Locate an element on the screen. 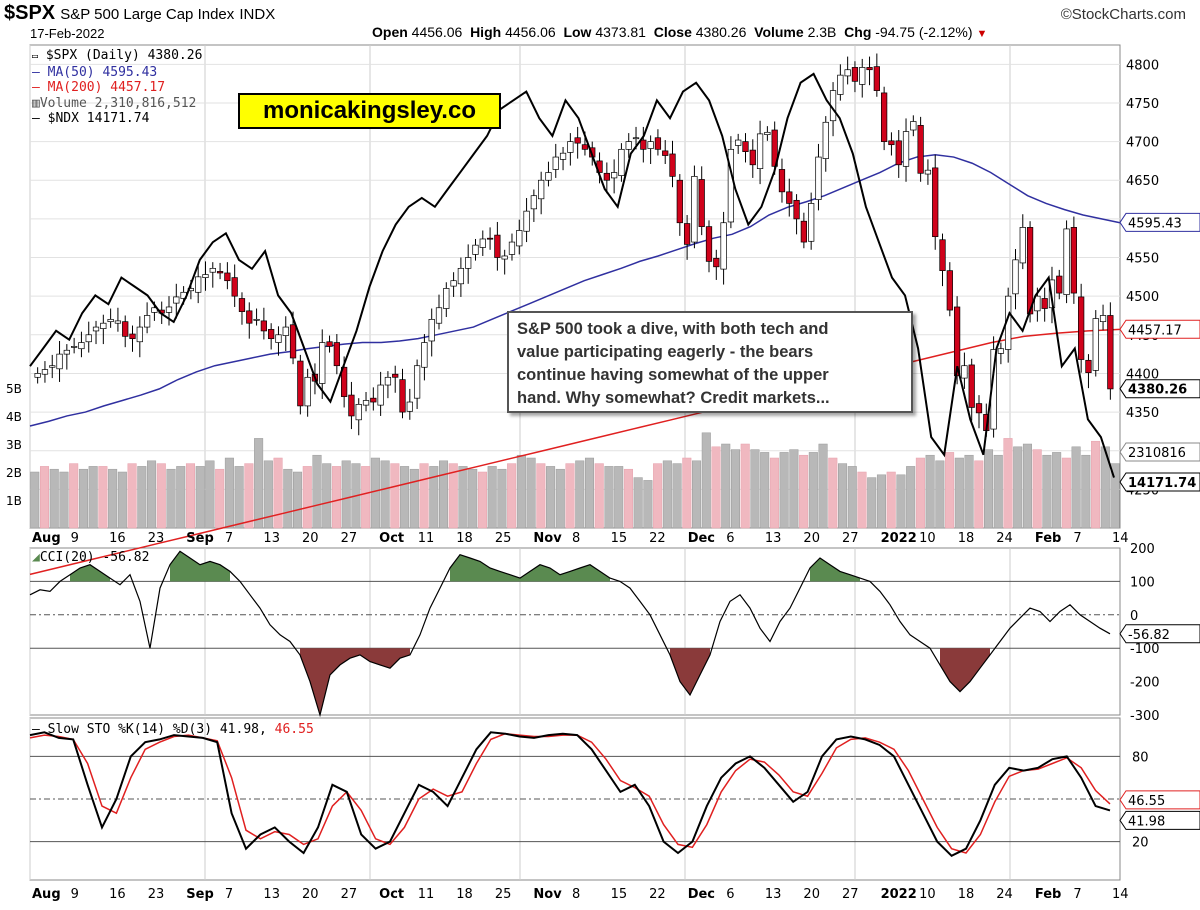  sto-x-label: Sep is located at coordinates (200, 894).